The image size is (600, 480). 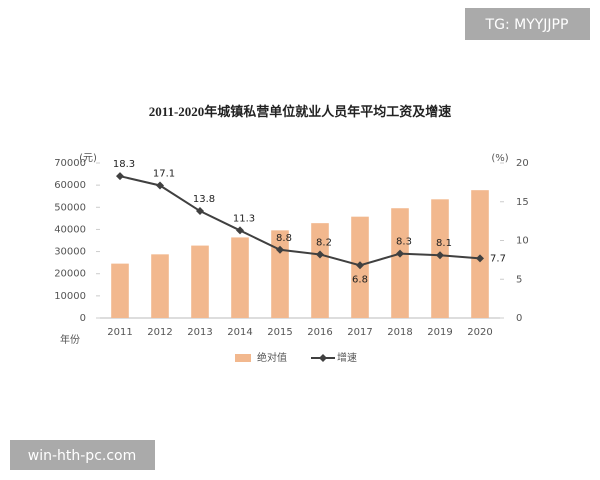 I want to click on y-axis-label: (元), so click(x=88, y=158).